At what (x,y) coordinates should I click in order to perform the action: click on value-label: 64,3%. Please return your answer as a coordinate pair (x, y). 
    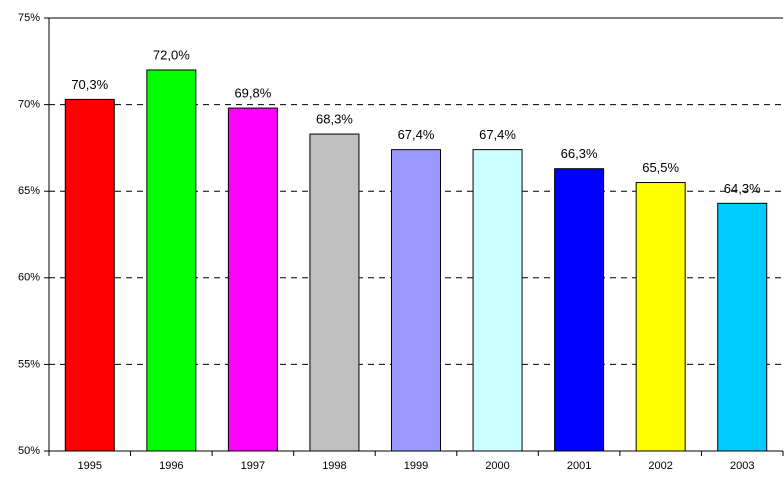
    Looking at the image, I should click on (742, 188).